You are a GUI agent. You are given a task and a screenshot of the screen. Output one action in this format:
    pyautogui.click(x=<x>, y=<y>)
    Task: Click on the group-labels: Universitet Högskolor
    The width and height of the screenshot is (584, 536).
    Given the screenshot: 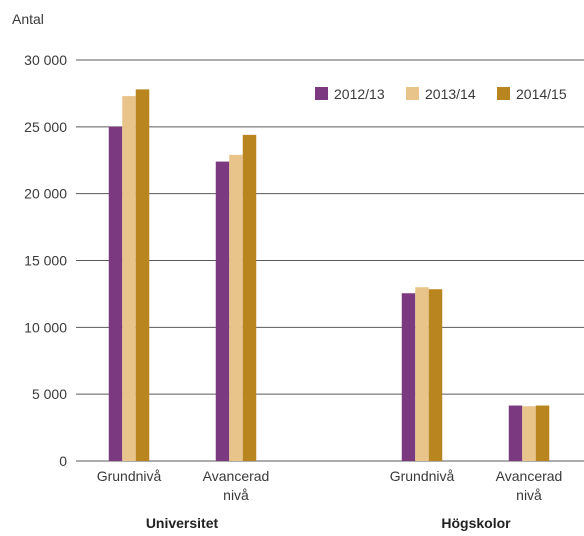 What is the action you would take?
    pyautogui.click(x=328, y=523)
    